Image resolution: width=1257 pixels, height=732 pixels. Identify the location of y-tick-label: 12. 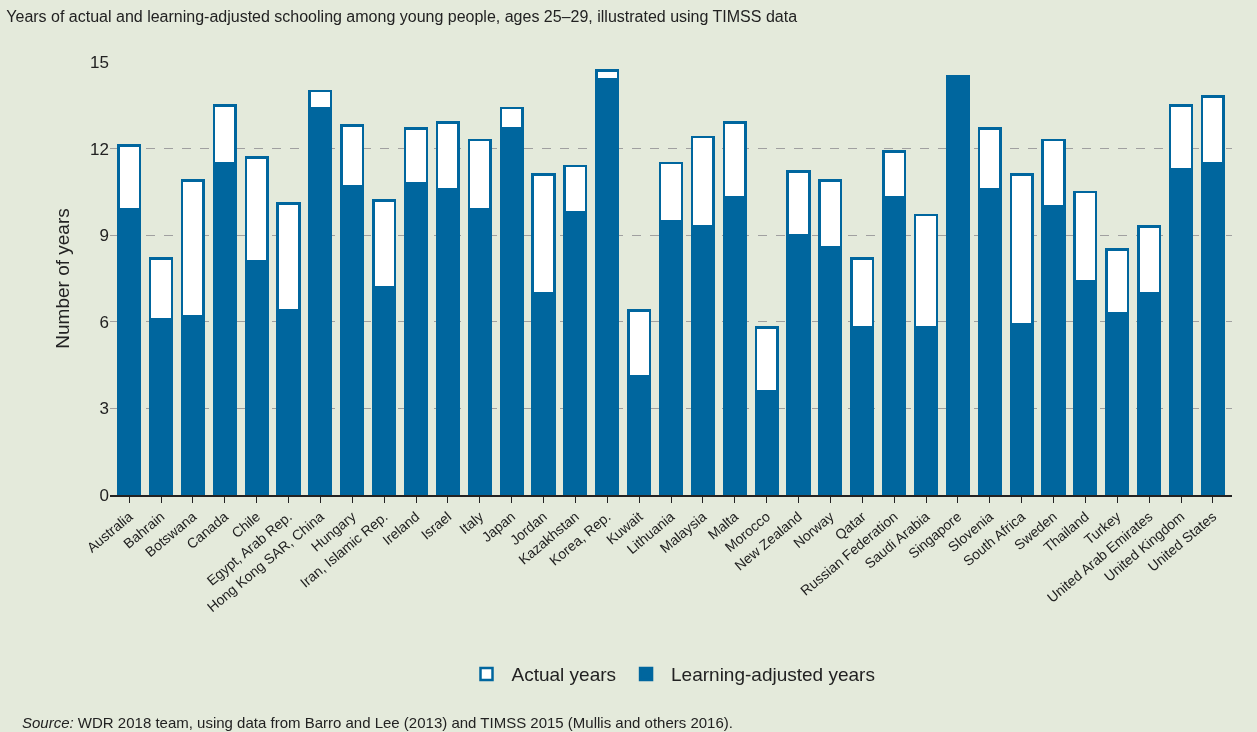
(99, 149).